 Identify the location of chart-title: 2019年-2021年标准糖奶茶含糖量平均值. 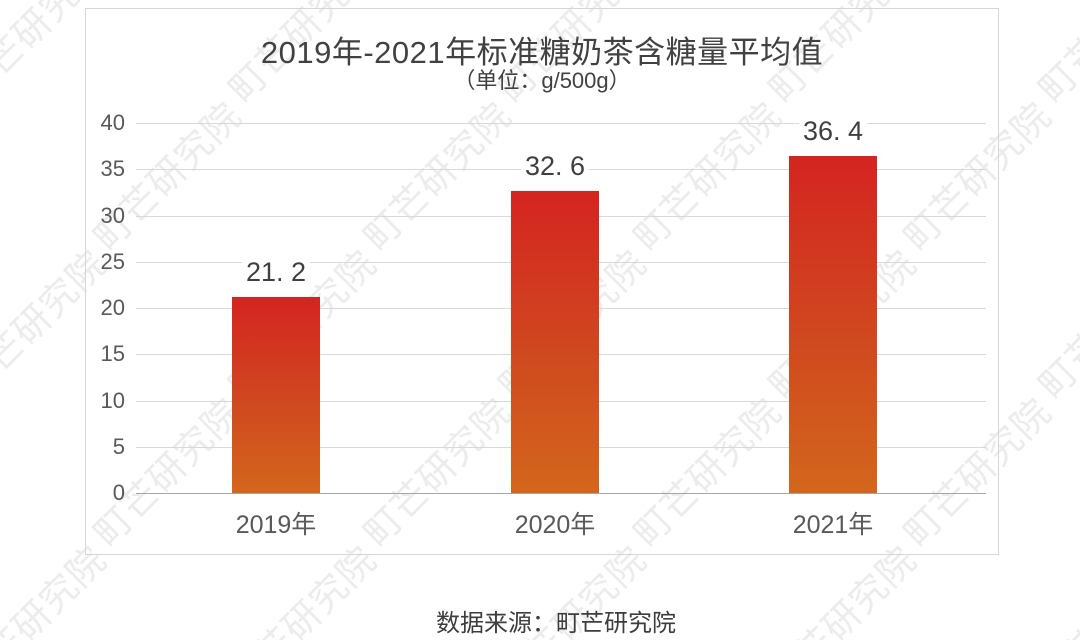
(542, 52).